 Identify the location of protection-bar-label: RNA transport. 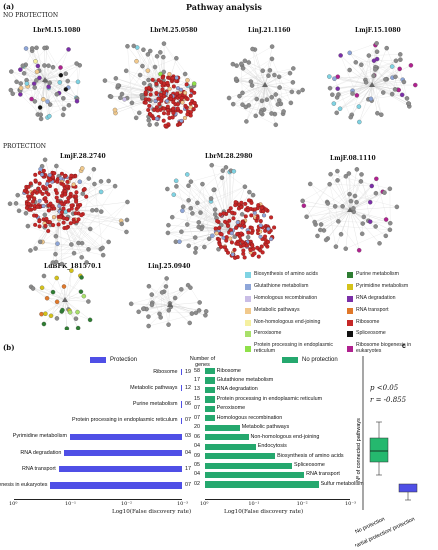
(38, 468).